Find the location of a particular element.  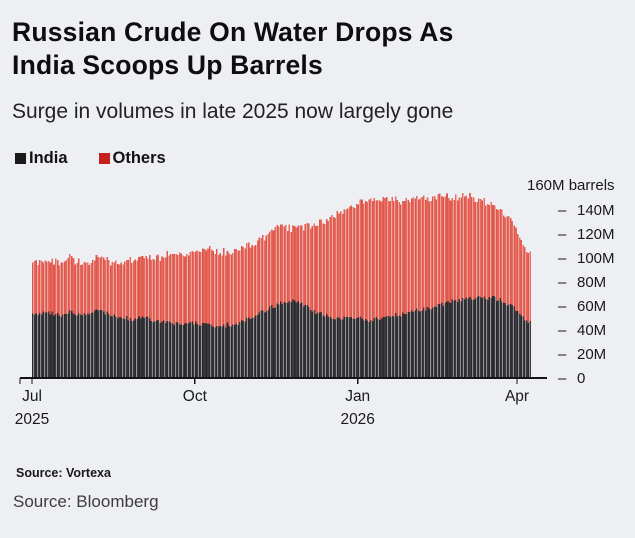

india-swatch-icon is located at coordinates (20, 158).